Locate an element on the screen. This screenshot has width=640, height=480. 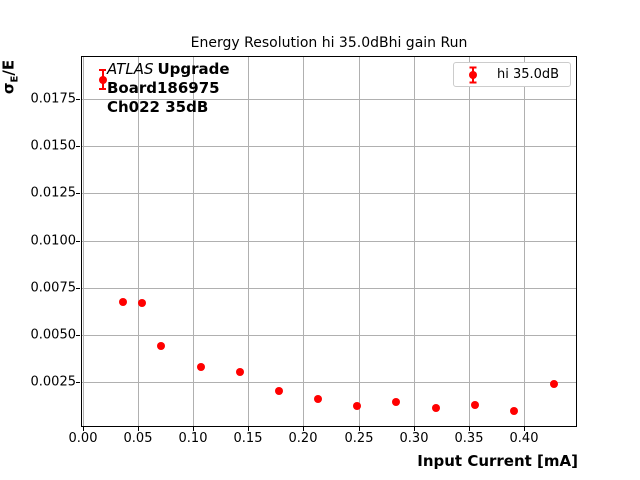
y-tick-label: 0.0050 is located at coordinates (53, 335).